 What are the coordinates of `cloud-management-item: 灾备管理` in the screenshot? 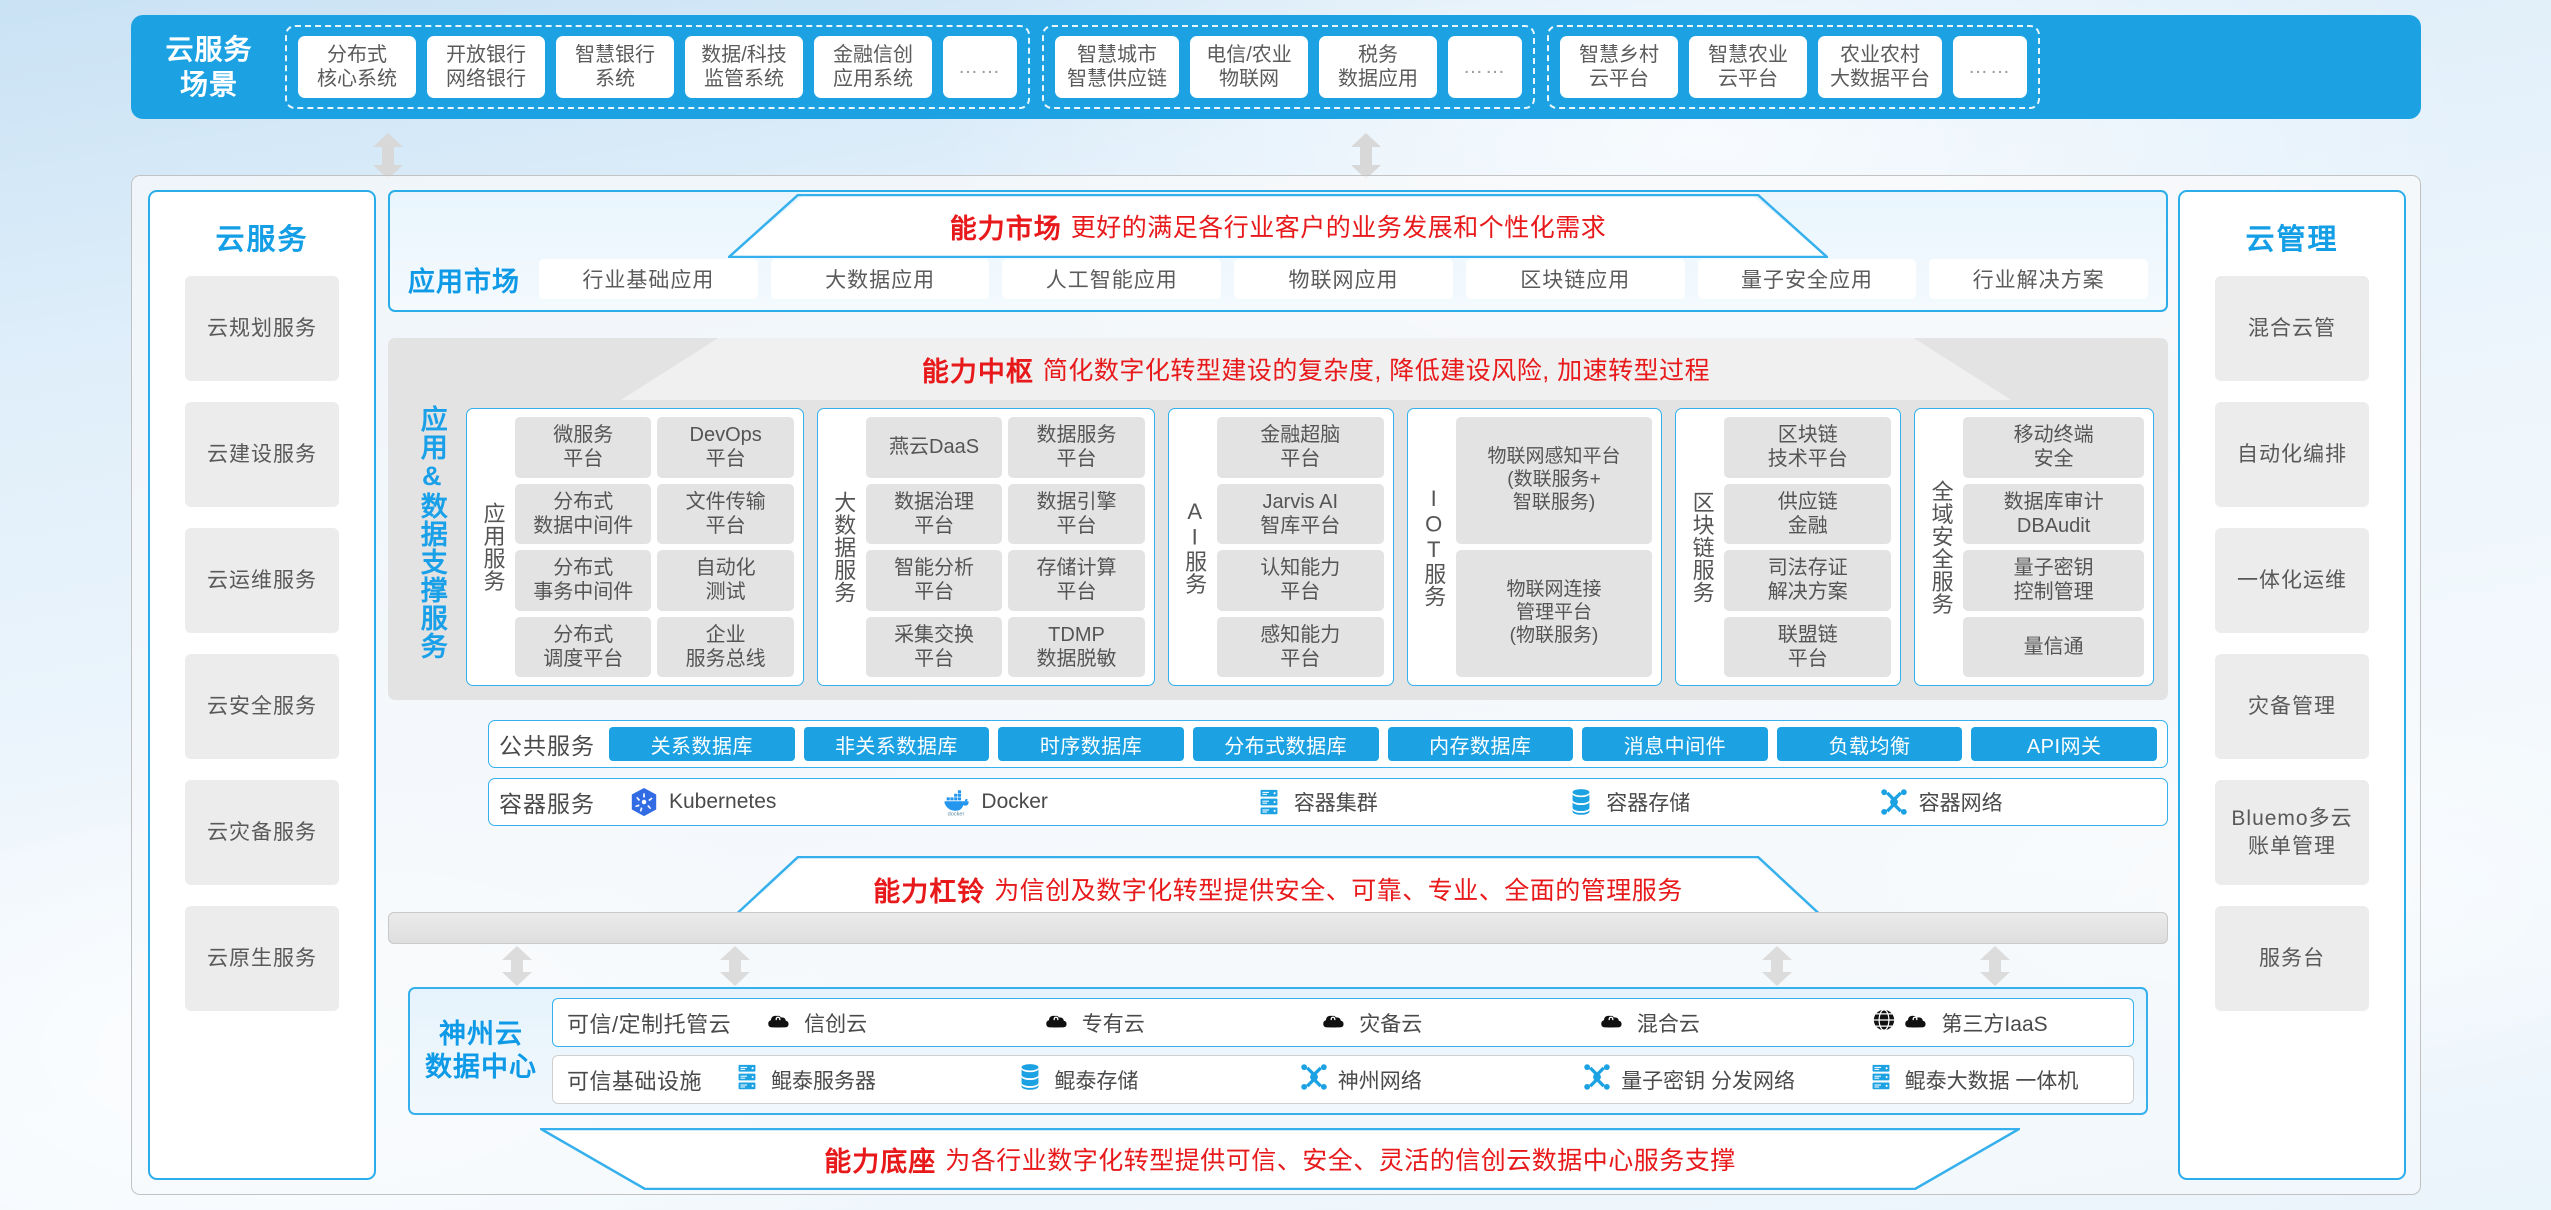 It's located at (2292, 706).